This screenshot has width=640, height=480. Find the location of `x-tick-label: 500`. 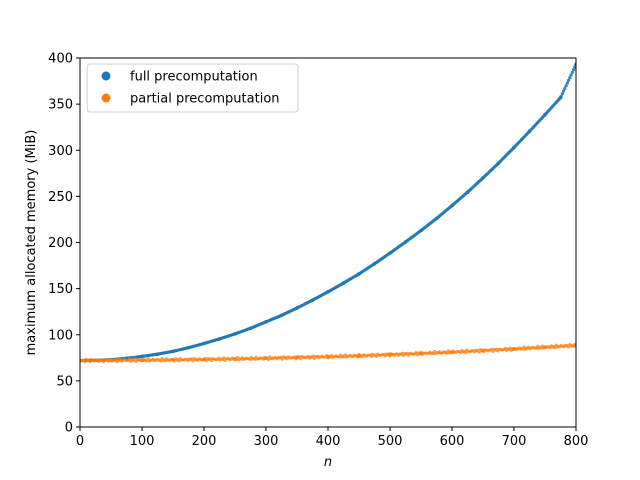

x-tick-label: 500 is located at coordinates (390, 441).